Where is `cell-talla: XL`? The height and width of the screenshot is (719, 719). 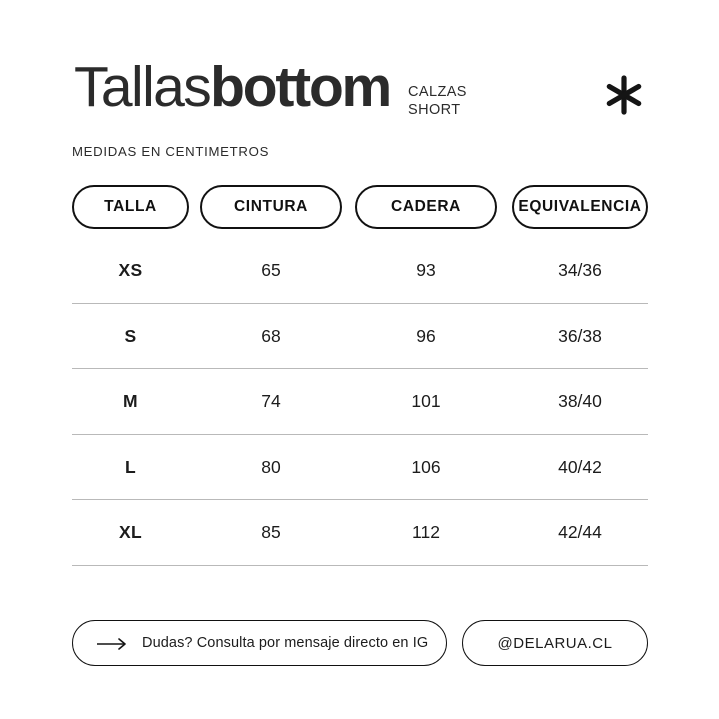
cell-talla: XL is located at coordinates (130, 532).